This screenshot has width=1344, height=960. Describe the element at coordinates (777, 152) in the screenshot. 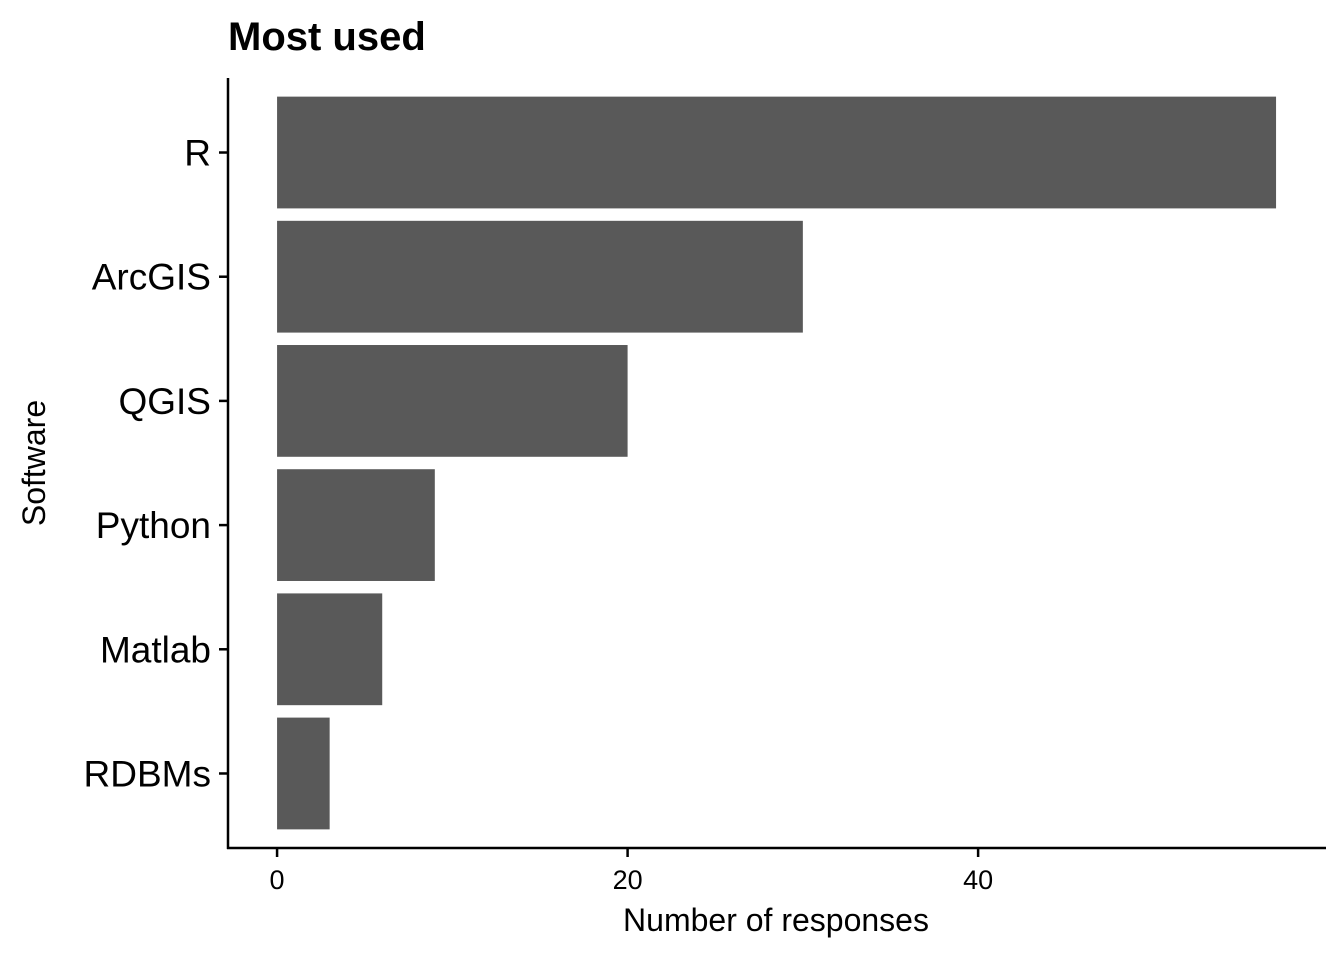

I see `bar-r` at that location.